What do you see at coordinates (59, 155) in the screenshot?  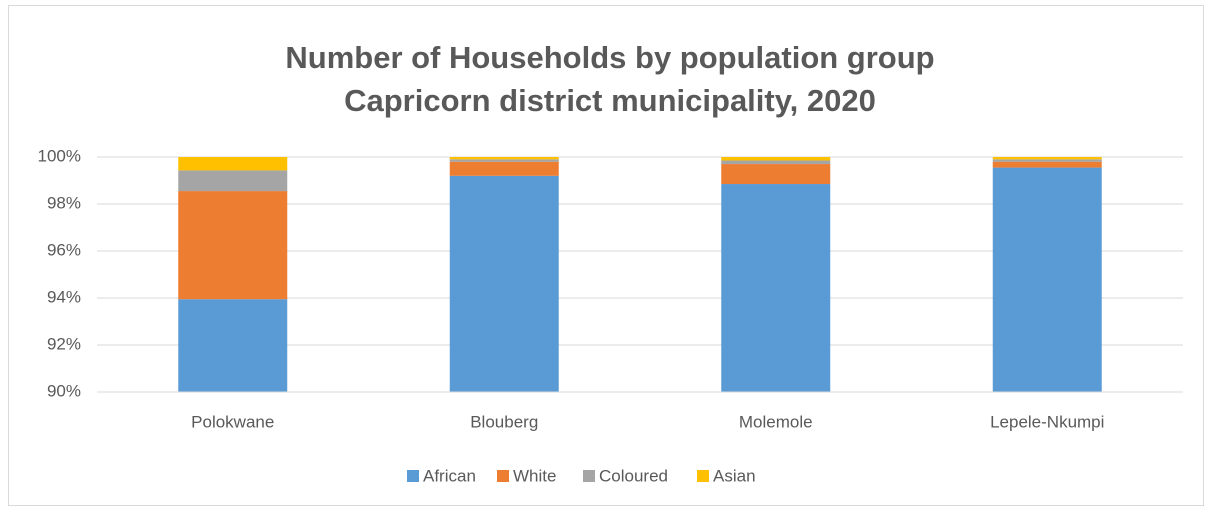 I see `y-tick-label: 100%` at bounding box center [59, 155].